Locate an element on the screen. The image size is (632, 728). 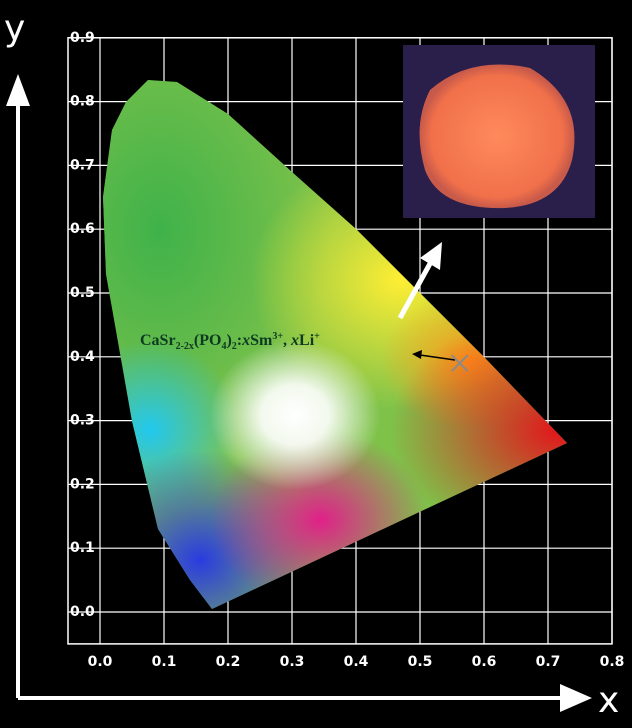
x-tick-label: 0.3 is located at coordinates (292, 662).